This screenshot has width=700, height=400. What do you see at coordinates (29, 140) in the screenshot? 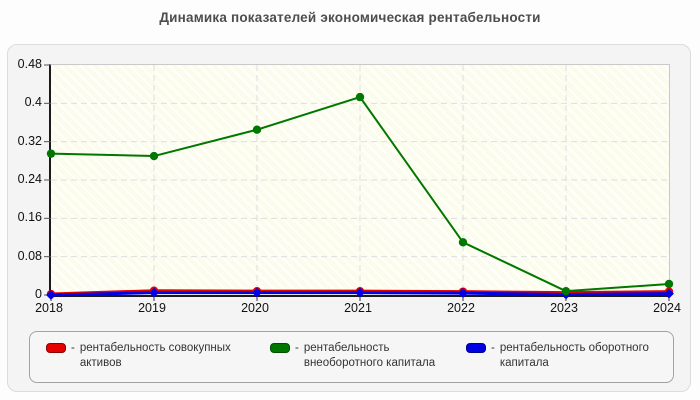
I see `y-tick-label: 0.32` at bounding box center [29, 140].